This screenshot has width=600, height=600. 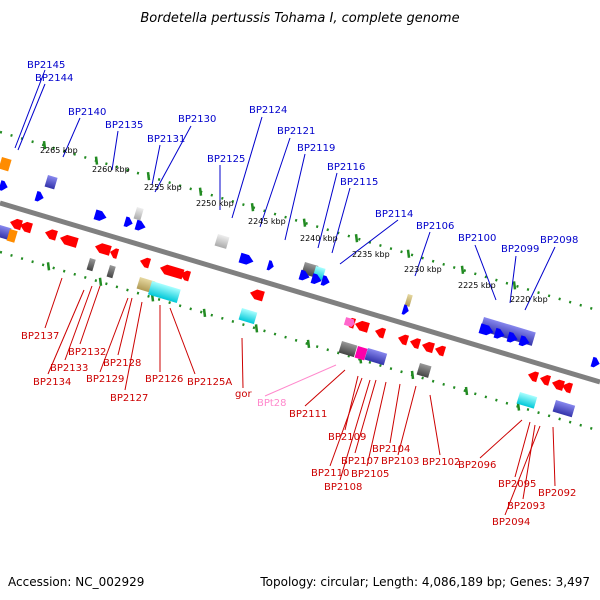 I want to click on gene-label-bp2092: BP2092, so click(x=557, y=493).